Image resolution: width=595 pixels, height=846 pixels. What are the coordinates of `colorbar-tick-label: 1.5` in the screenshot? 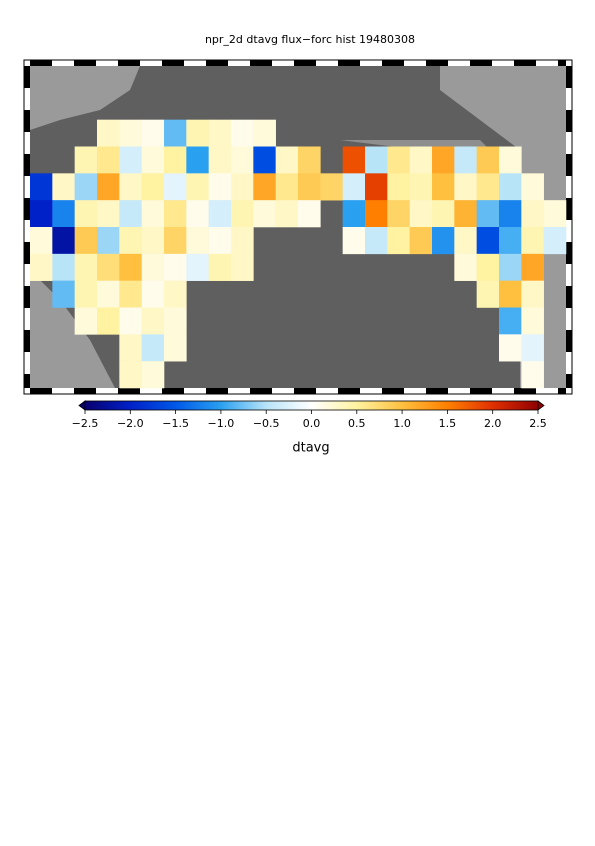 It's located at (448, 423).